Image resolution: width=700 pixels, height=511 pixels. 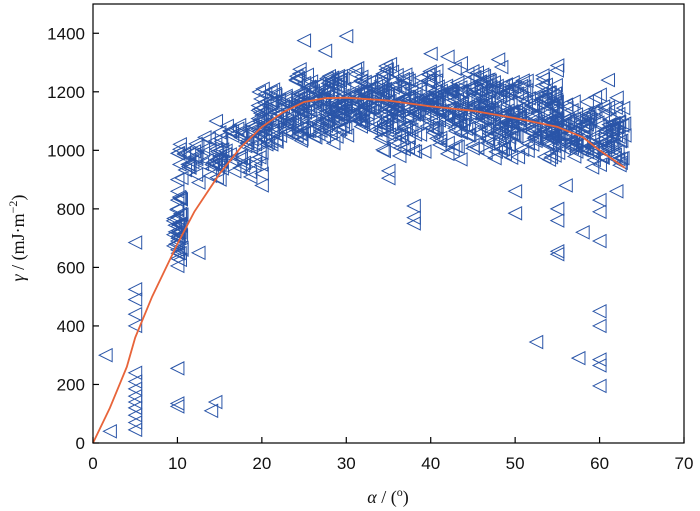 What do you see at coordinates (71, 326) in the screenshot?
I see `y-tick-label: 400` at bounding box center [71, 326].